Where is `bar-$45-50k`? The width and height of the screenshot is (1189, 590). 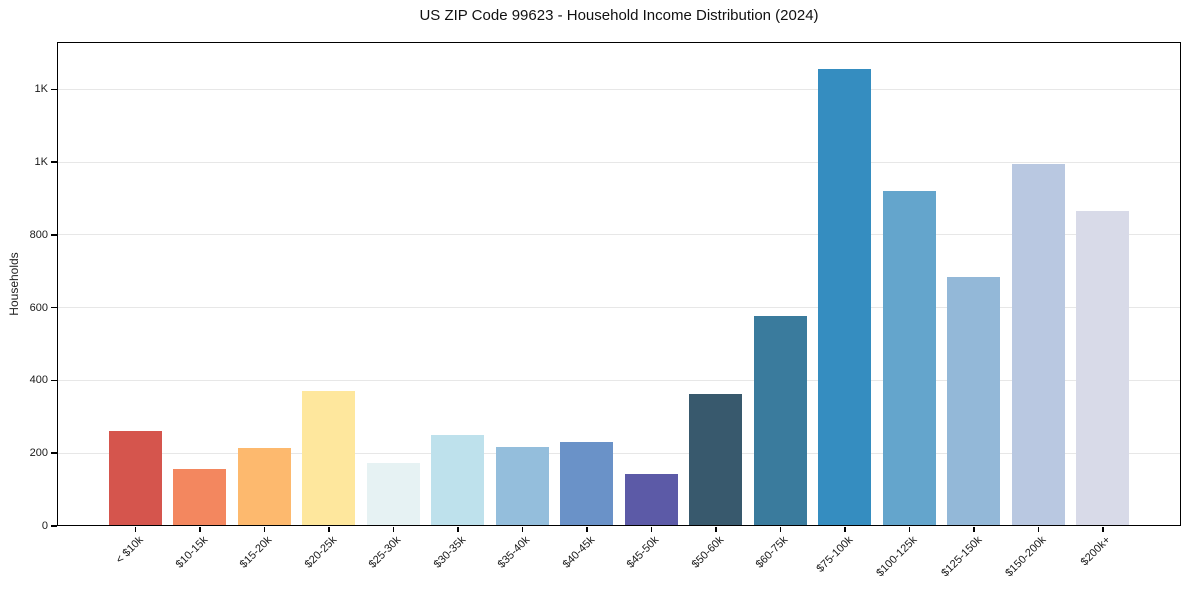 bar-$45-50k is located at coordinates (651, 499).